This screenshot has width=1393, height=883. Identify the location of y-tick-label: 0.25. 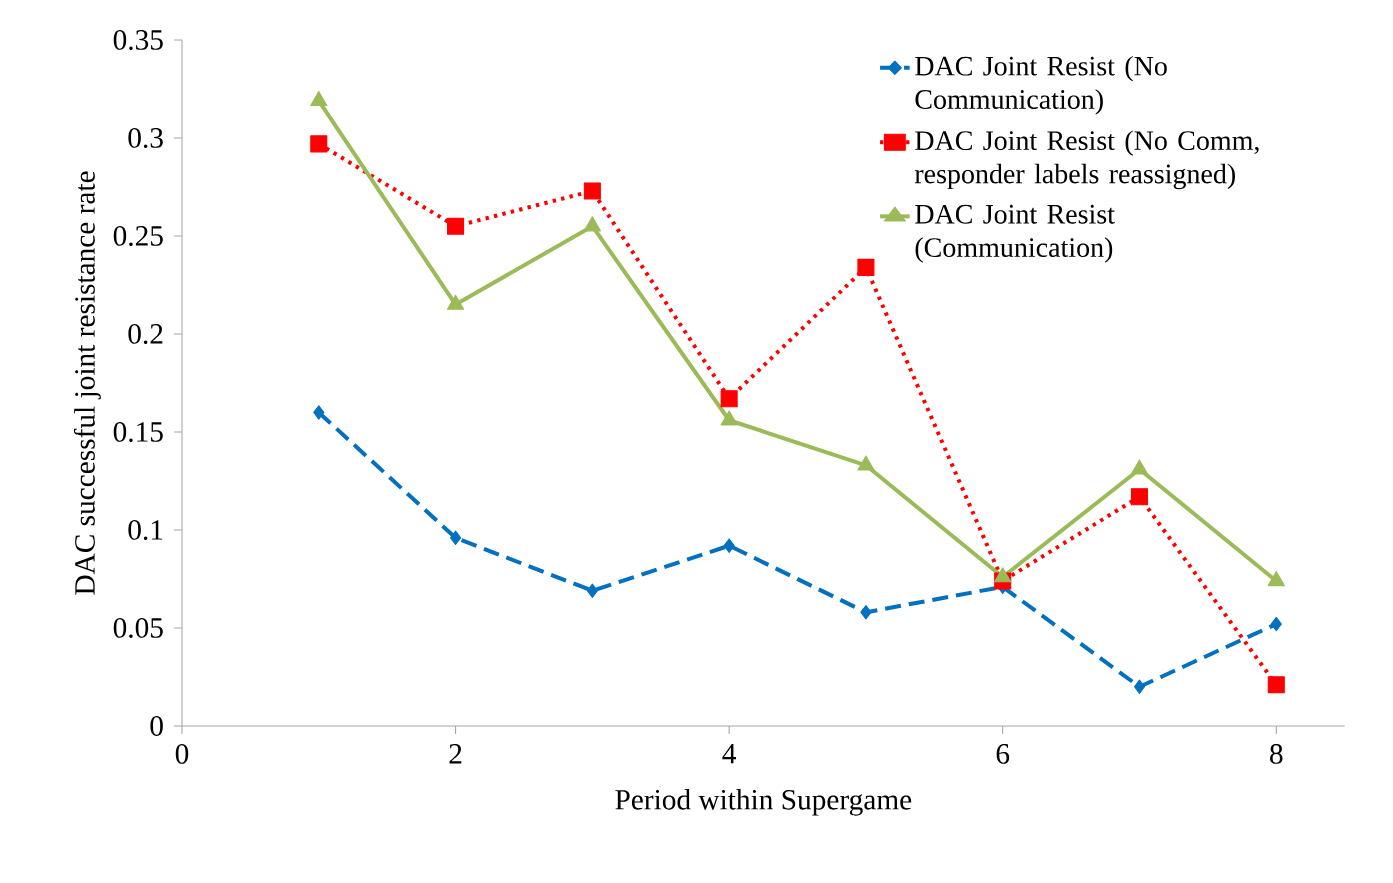
(138, 236).